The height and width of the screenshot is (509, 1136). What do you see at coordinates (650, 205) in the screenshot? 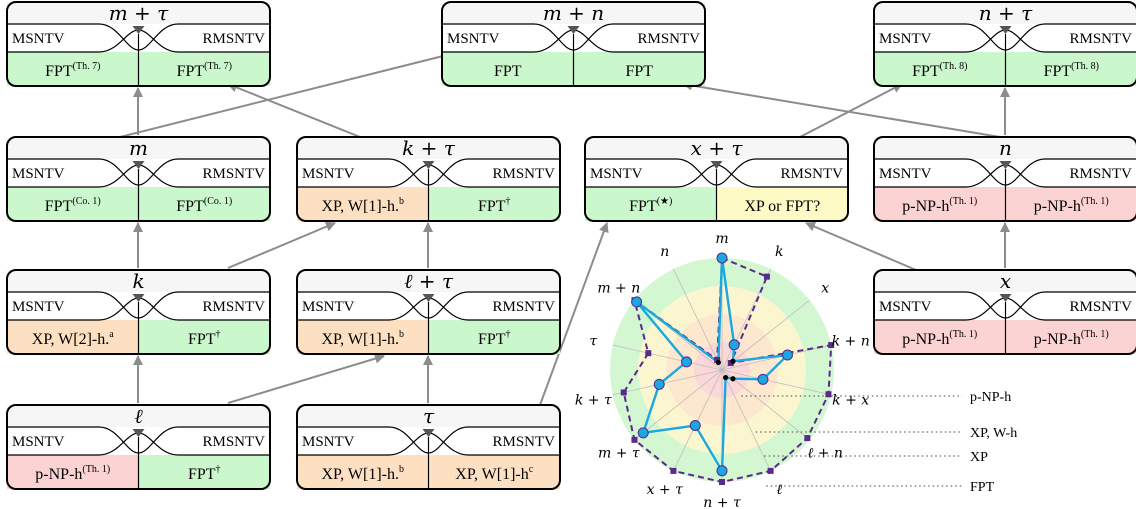
I see `box-left-value: FPT(★)` at bounding box center [650, 205].